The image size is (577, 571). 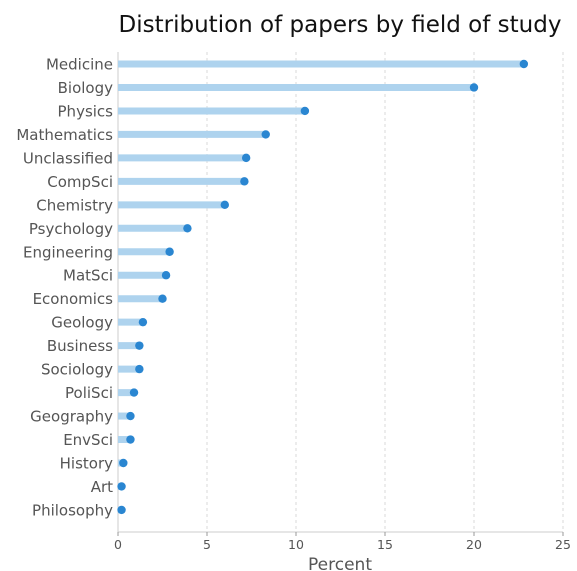 What do you see at coordinates (305, 111) in the screenshot?
I see `dot-physics` at bounding box center [305, 111].